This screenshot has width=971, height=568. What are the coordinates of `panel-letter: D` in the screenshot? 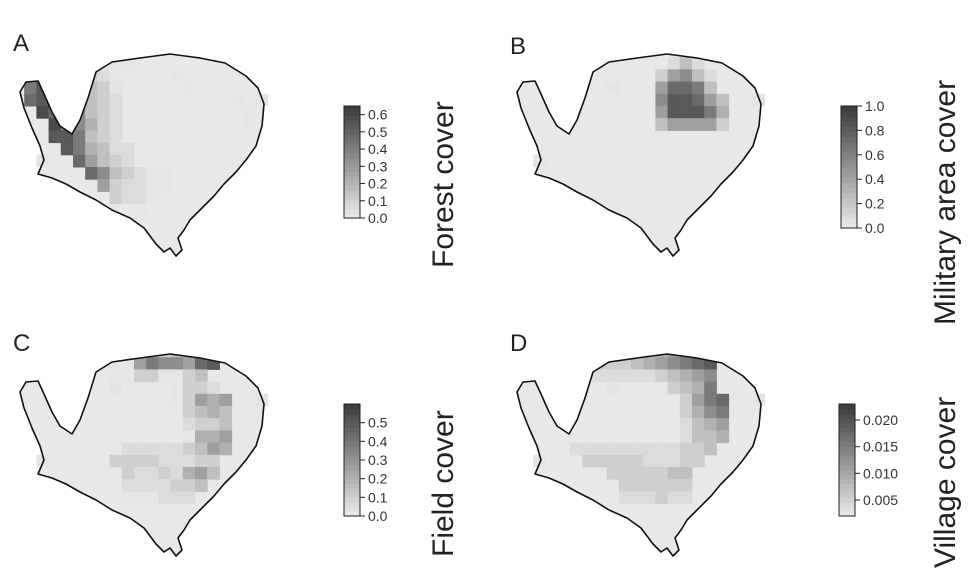 It's located at (519, 343).